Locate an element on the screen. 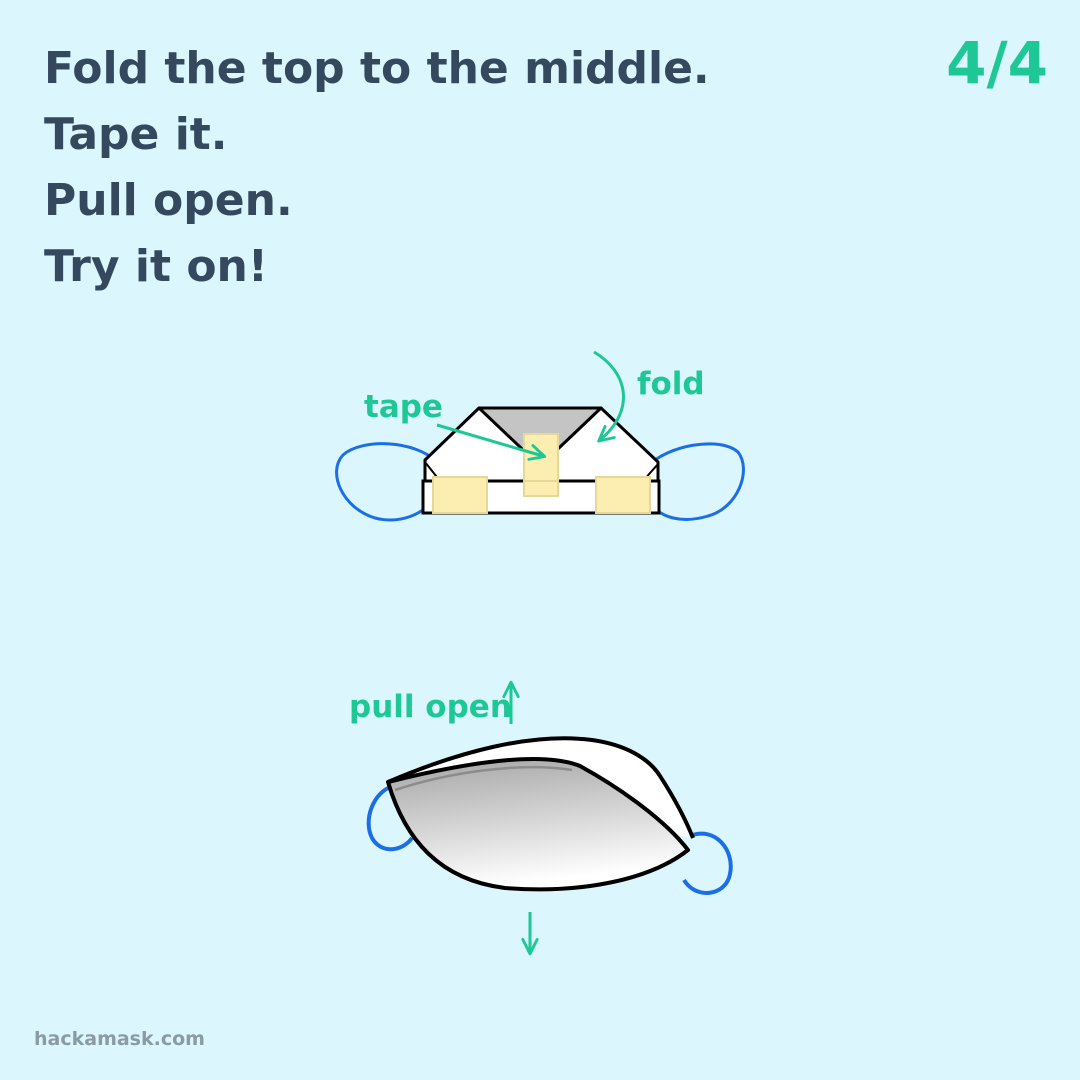 This screenshot has width=1080, height=1080. instruction-step-2: Tape it. is located at coordinates (136, 134).